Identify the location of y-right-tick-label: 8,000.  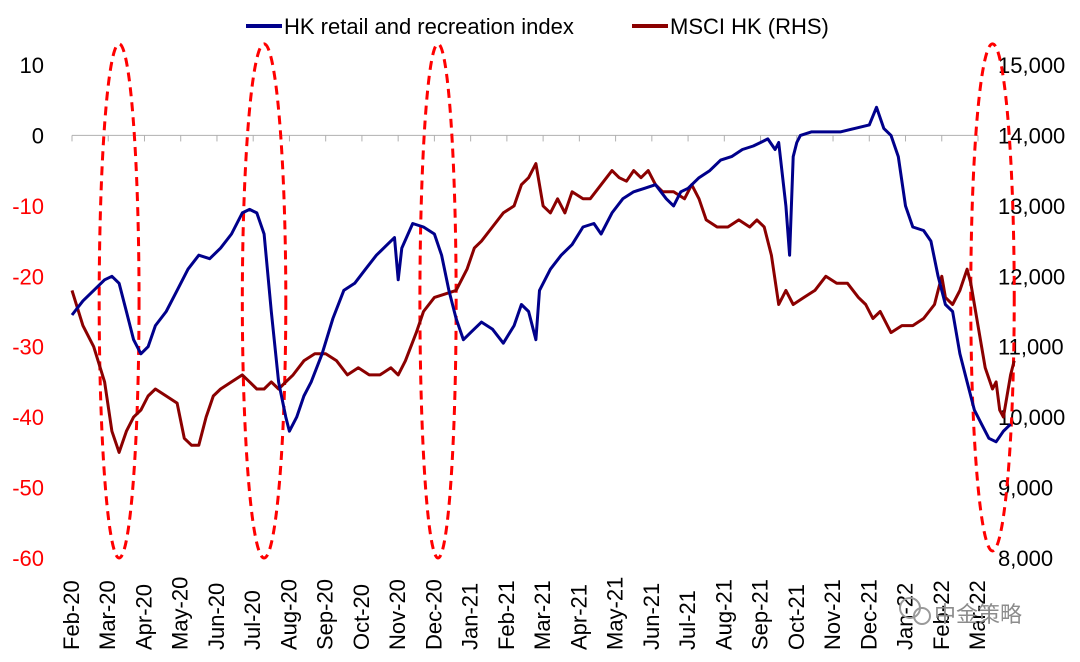
(1025, 558).